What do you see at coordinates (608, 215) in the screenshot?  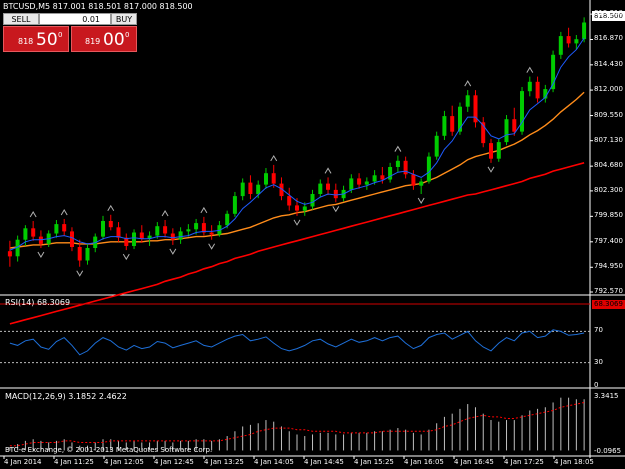 I see `price-tick-label: 799.850` at bounding box center [608, 215].